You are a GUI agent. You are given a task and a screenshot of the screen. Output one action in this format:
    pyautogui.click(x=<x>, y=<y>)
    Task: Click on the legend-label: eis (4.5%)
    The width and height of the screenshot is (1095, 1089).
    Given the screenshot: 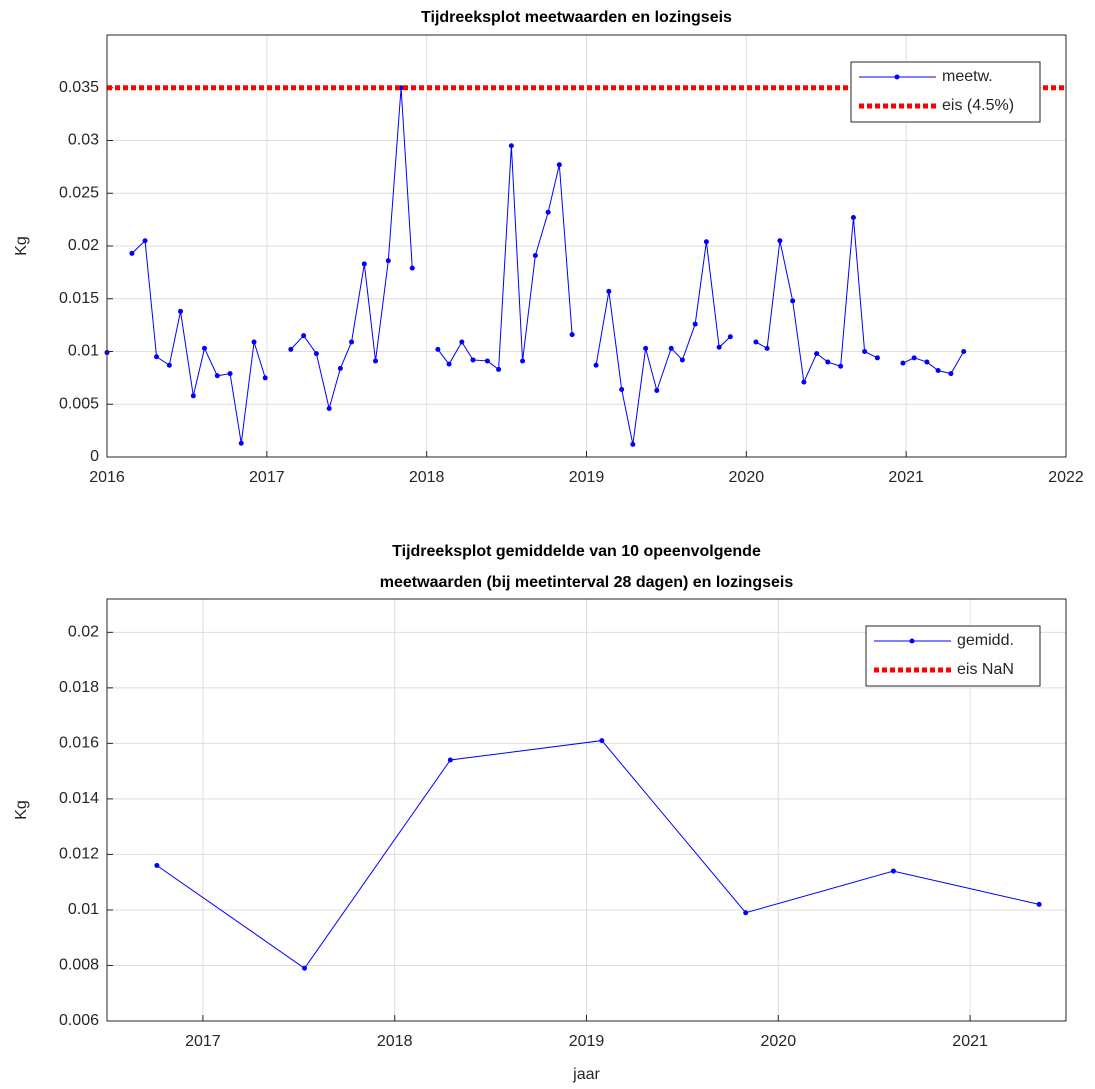 What is the action you would take?
    pyautogui.click(x=978, y=105)
    